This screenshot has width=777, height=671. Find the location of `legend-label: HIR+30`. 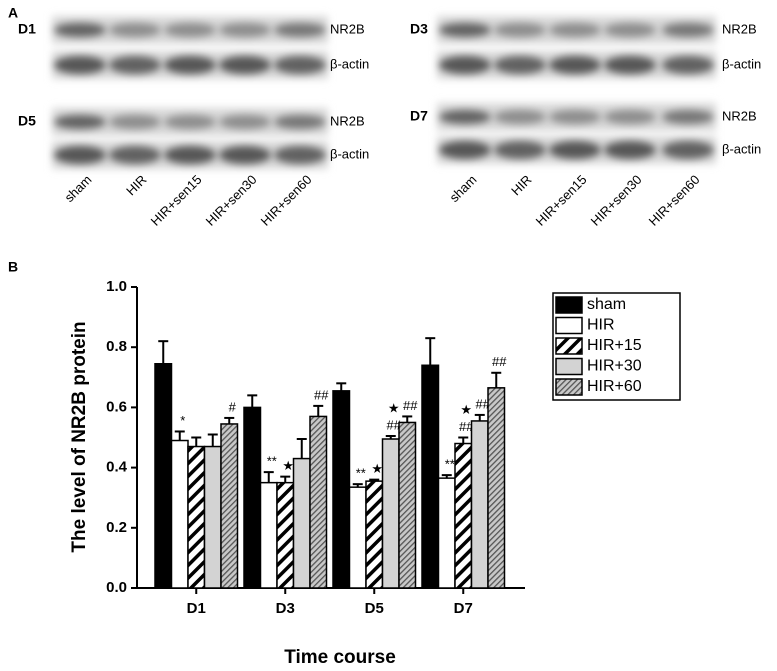

legend-label: HIR+30 is located at coordinates (614, 366).